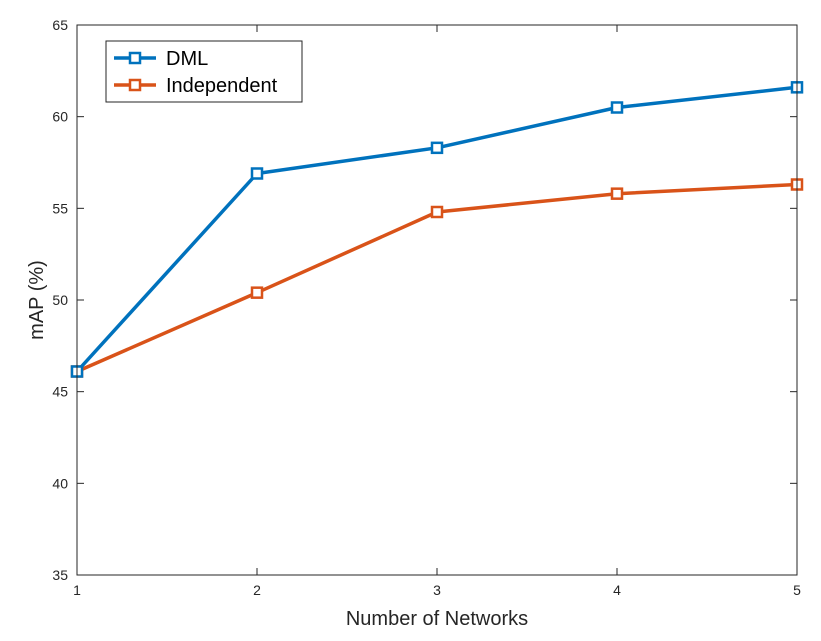 Image resolution: width=821 pixels, height=641 pixels. What do you see at coordinates (222, 86) in the screenshot?
I see `legend-label-independent: Independent` at bounding box center [222, 86].